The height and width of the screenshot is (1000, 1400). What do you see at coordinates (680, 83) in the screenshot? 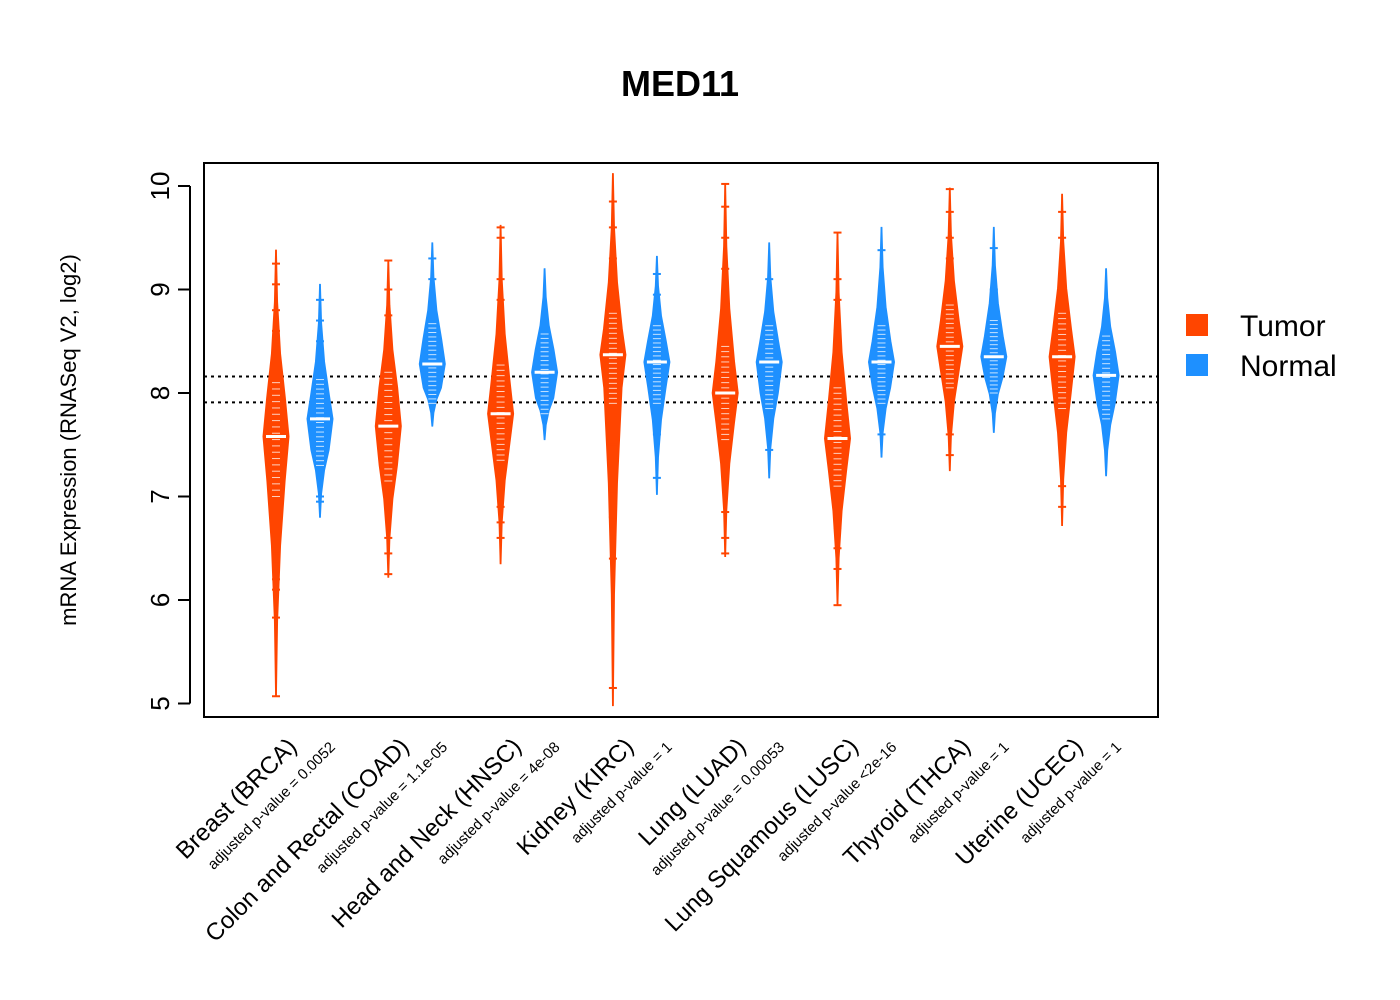
I see `chart-title: MED11` at bounding box center [680, 83].